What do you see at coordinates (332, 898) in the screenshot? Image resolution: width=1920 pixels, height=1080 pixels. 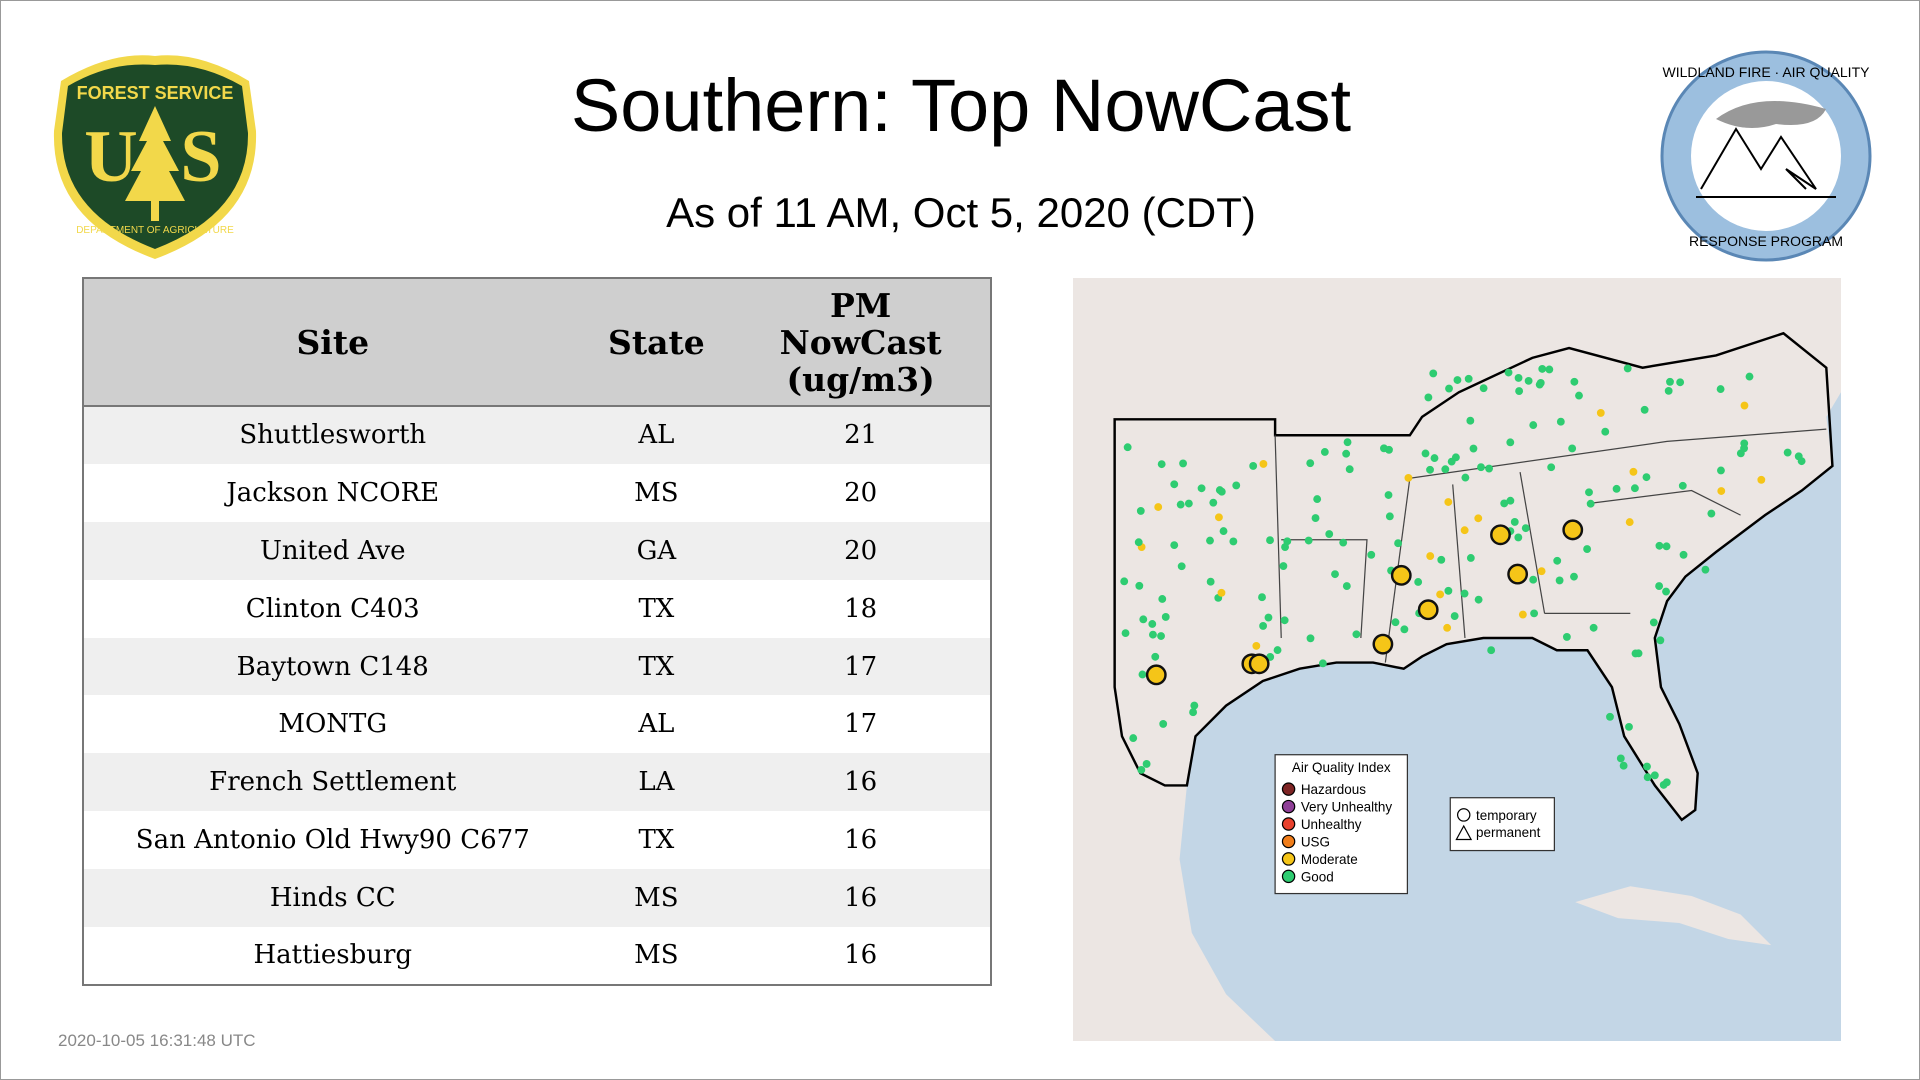 I see `cell-site: Hinds CC` at bounding box center [332, 898].